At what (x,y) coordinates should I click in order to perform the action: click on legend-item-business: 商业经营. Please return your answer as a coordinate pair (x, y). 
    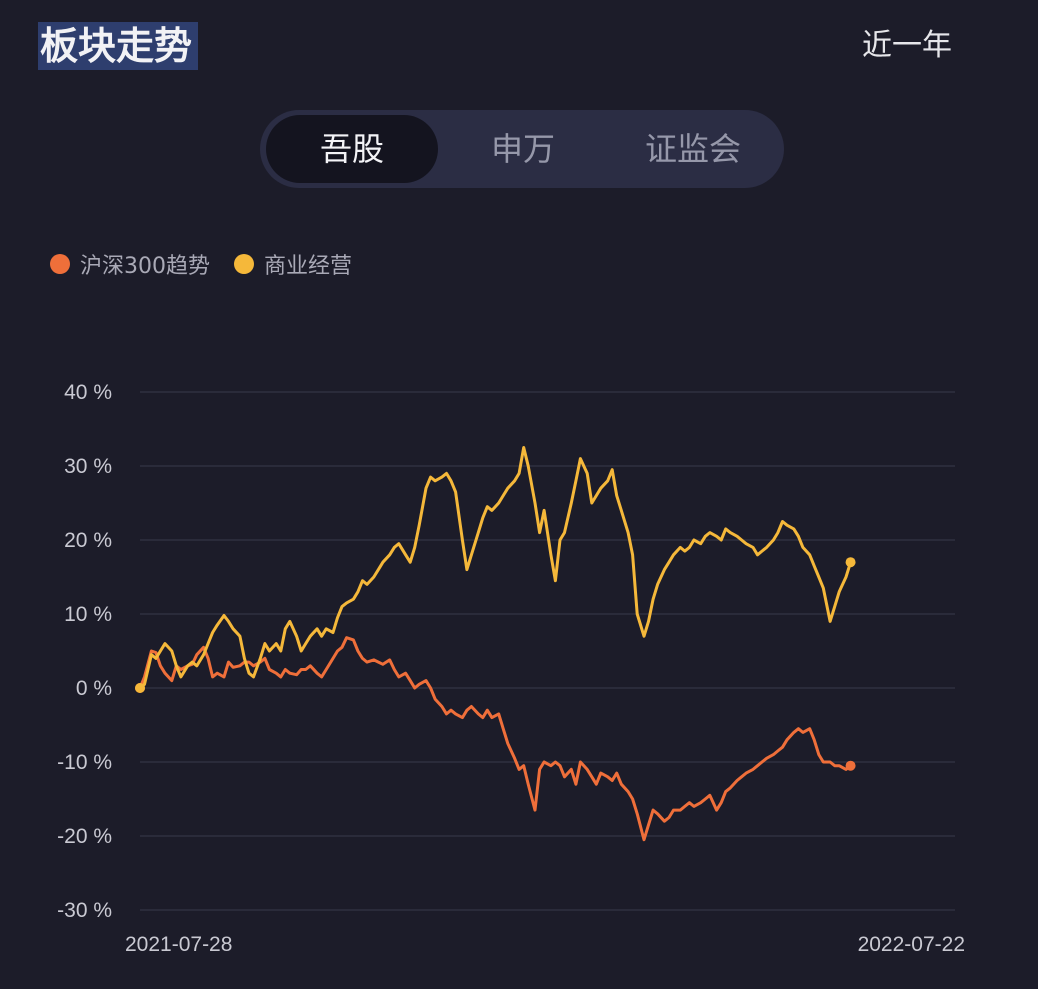
    Looking at the image, I should click on (293, 264).